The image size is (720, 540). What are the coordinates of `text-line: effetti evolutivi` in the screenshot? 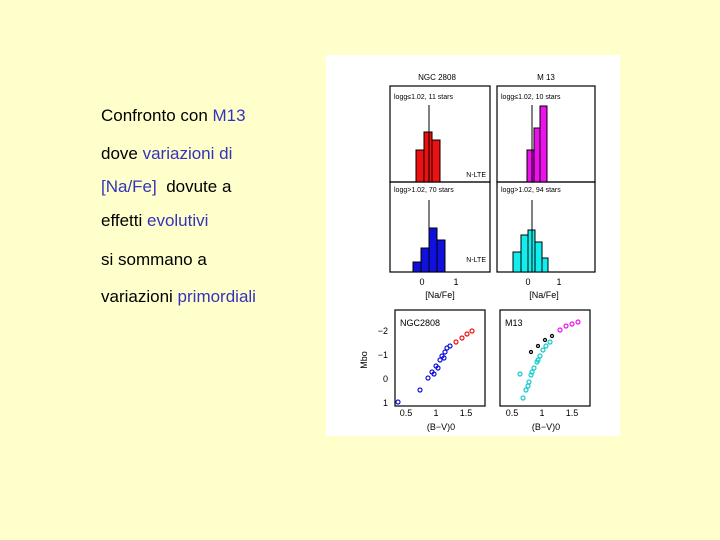 It's located at (154, 221).